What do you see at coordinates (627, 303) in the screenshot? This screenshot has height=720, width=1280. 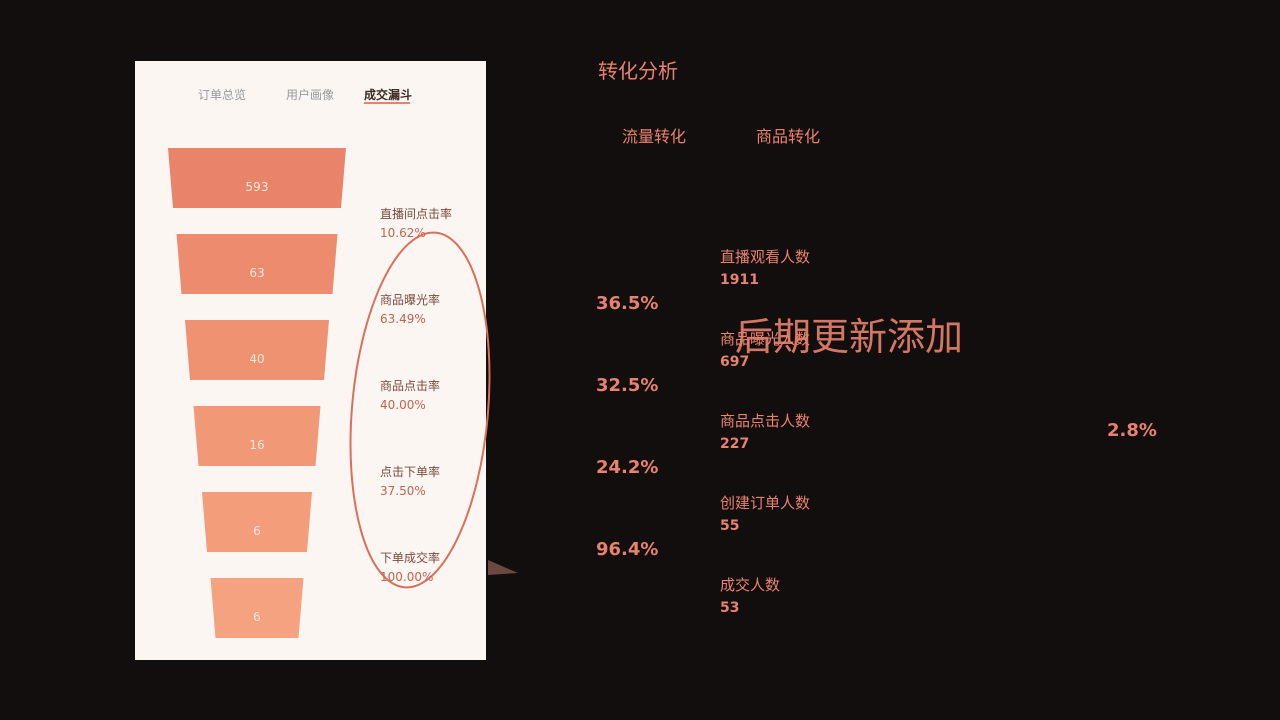 I see `step-rate: 36.5%` at bounding box center [627, 303].